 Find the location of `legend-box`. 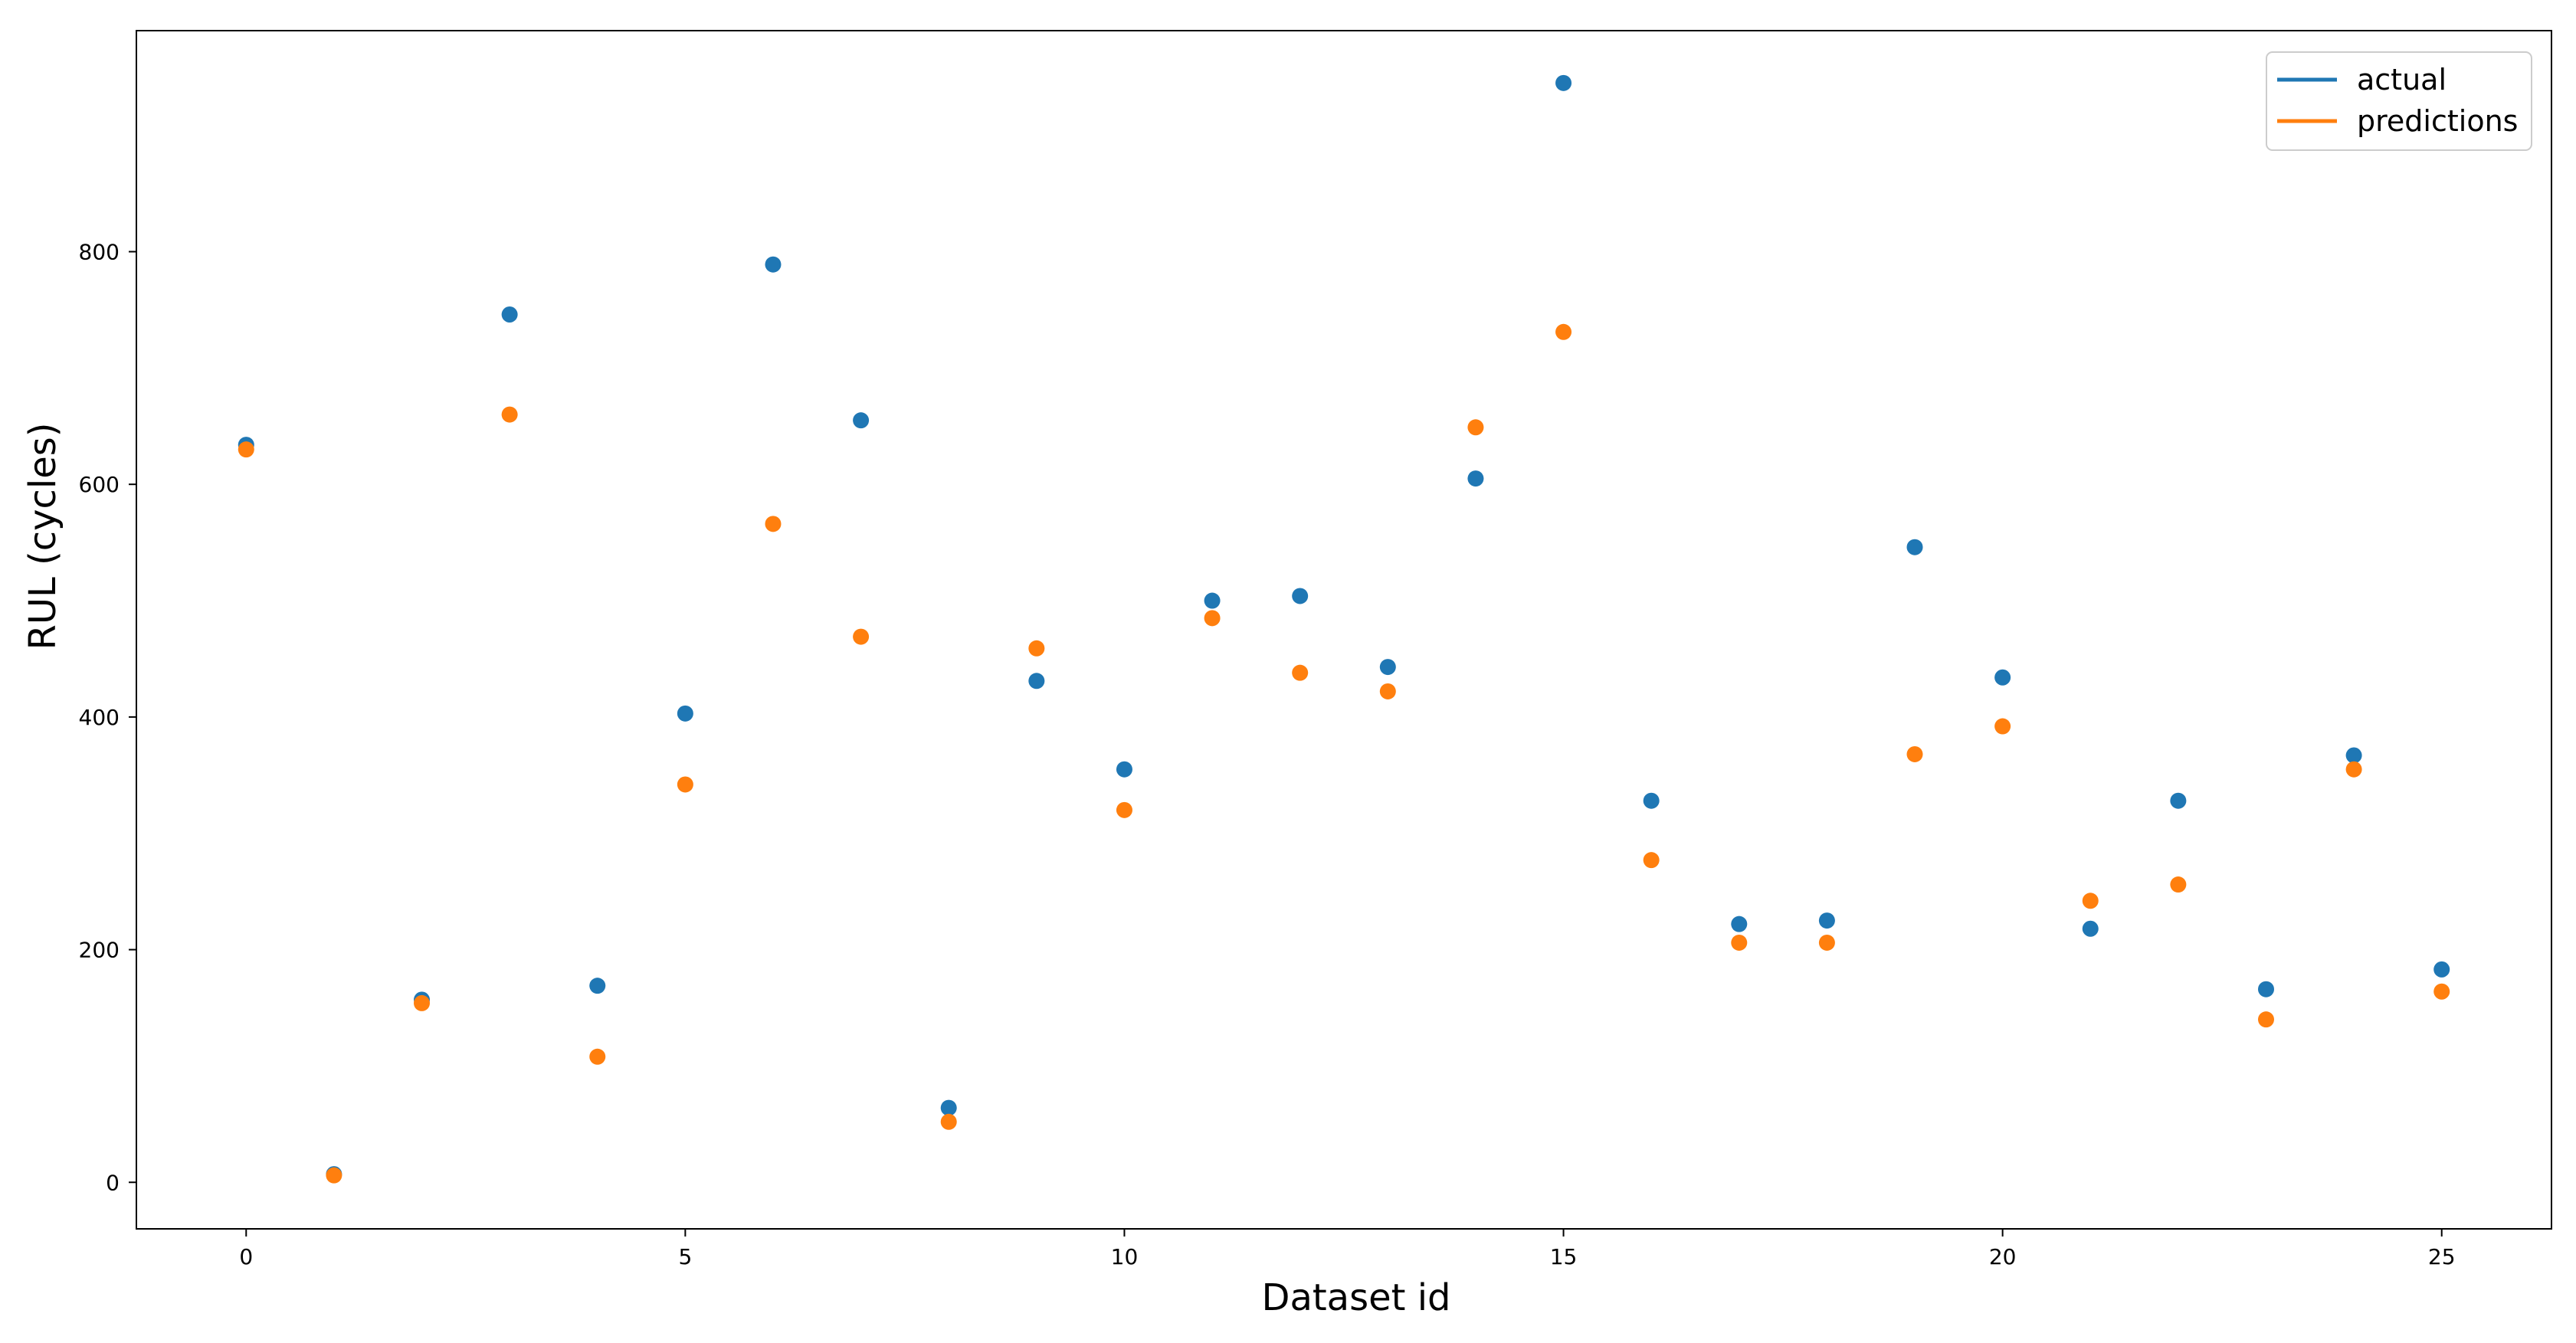

legend-box is located at coordinates (2399, 101).